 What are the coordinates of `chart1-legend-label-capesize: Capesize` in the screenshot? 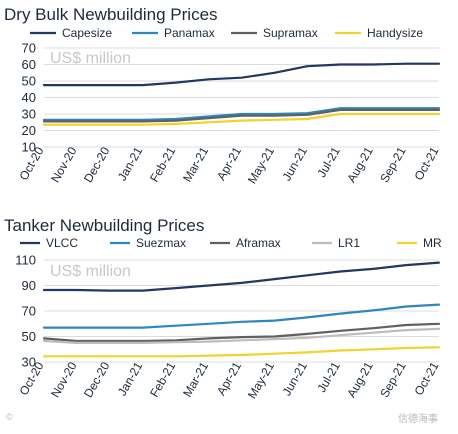 It's located at (87, 33).